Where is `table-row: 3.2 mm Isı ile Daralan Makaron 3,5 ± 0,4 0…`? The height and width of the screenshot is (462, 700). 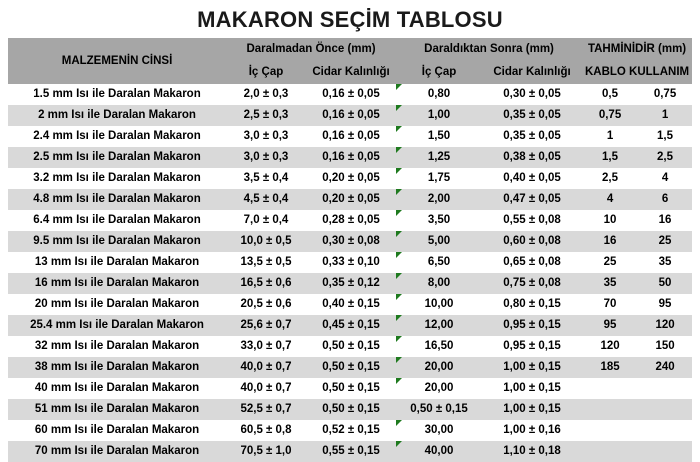
table-row: 3.2 mm Isı ile Daralan Makaron 3,5 ± 0,4 0… is located at coordinates (350, 178).